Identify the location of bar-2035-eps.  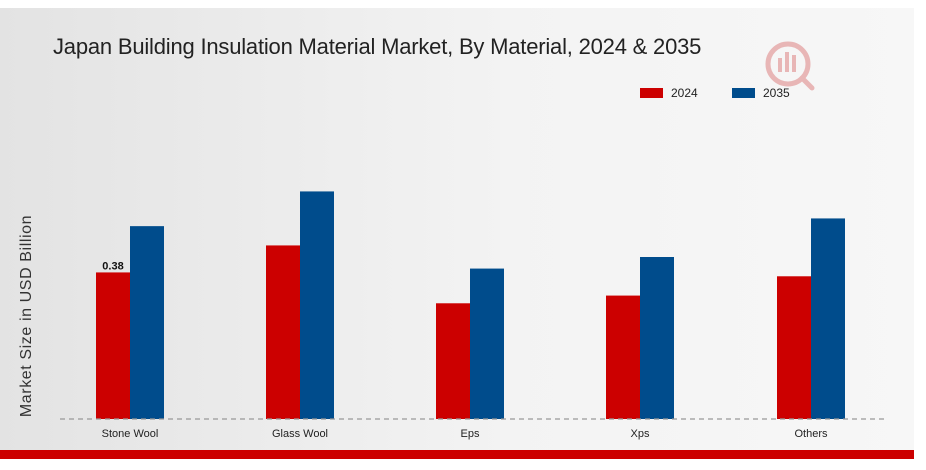
(487, 343).